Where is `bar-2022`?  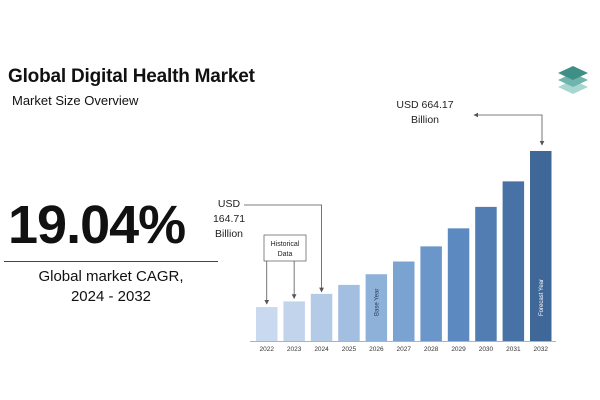
bar-2022 is located at coordinates (267, 324).